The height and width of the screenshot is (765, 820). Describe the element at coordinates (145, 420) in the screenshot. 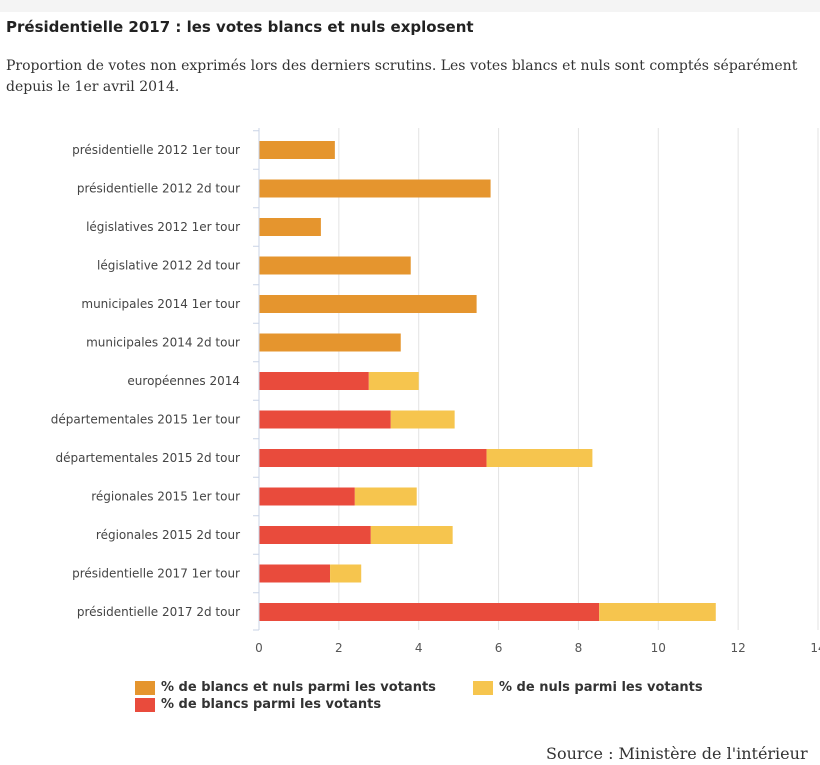

I see `y-tick-label: départementales 2015 1er tour` at that location.